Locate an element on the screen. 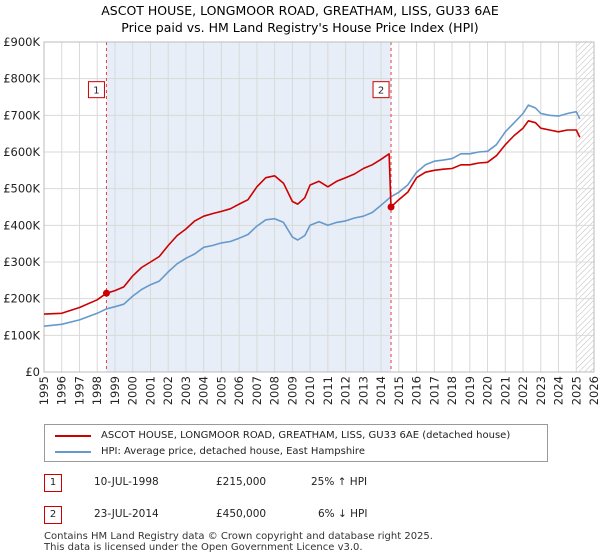 The width and height of the screenshot is (600, 560). transaction-hpi-change: 25% ↑ HPI is located at coordinates (339, 482).